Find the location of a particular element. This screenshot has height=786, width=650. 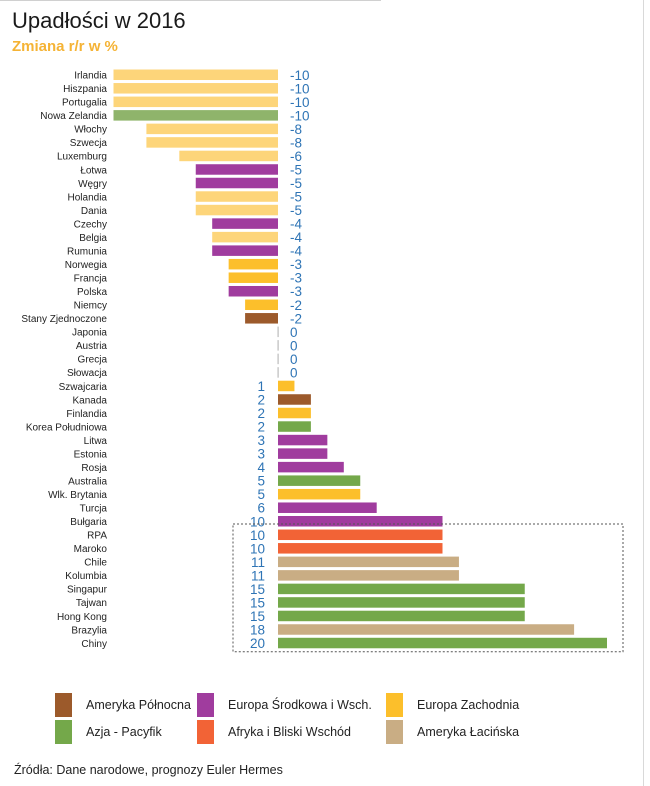

category-label-nowa-zelandia: Nowa Zelandia is located at coordinates (73, 116).